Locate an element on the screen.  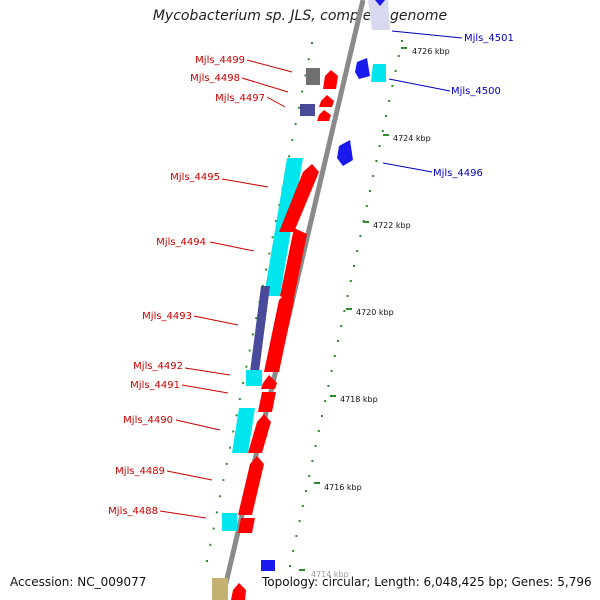
gene-label: Mjls_4488 is located at coordinates (133, 511).